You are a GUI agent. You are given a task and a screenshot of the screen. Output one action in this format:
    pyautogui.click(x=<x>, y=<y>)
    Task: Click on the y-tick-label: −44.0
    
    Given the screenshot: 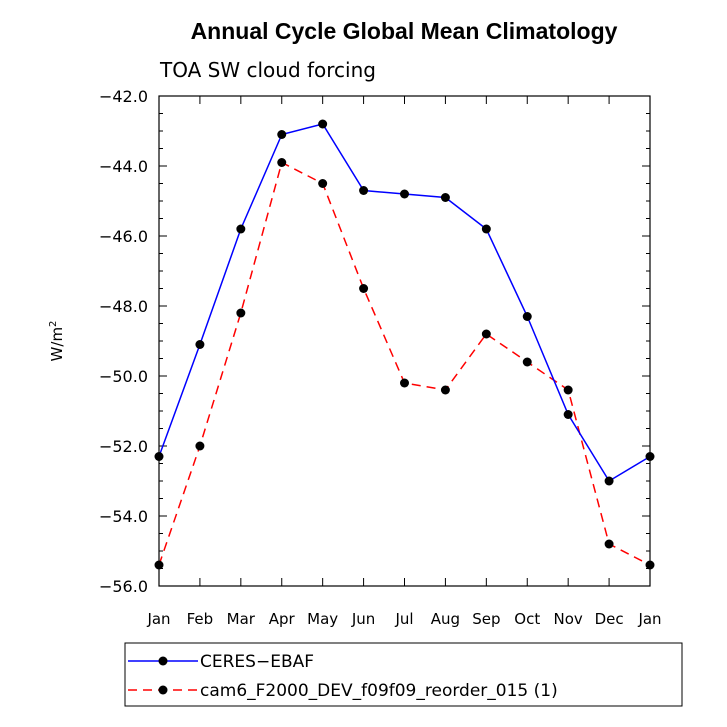 What is the action you would take?
    pyautogui.click(x=123, y=166)
    